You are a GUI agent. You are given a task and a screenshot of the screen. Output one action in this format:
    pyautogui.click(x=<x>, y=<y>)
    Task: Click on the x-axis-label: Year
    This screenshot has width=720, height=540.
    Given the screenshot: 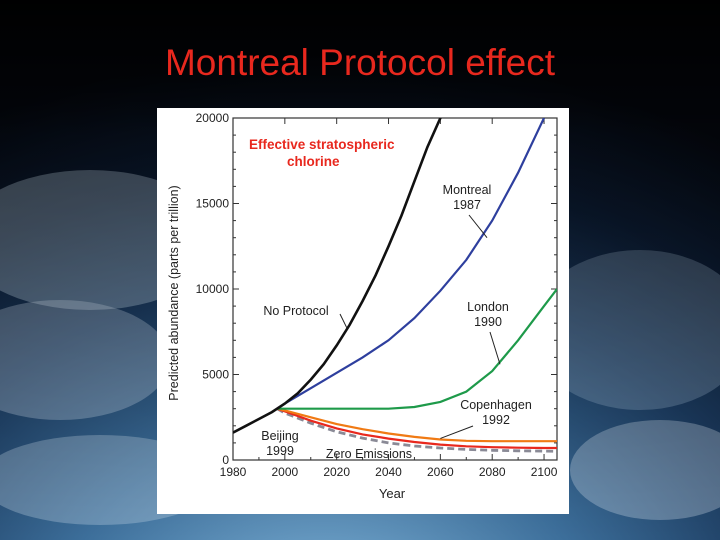 What is the action you would take?
    pyautogui.click(x=392, y=493)
    